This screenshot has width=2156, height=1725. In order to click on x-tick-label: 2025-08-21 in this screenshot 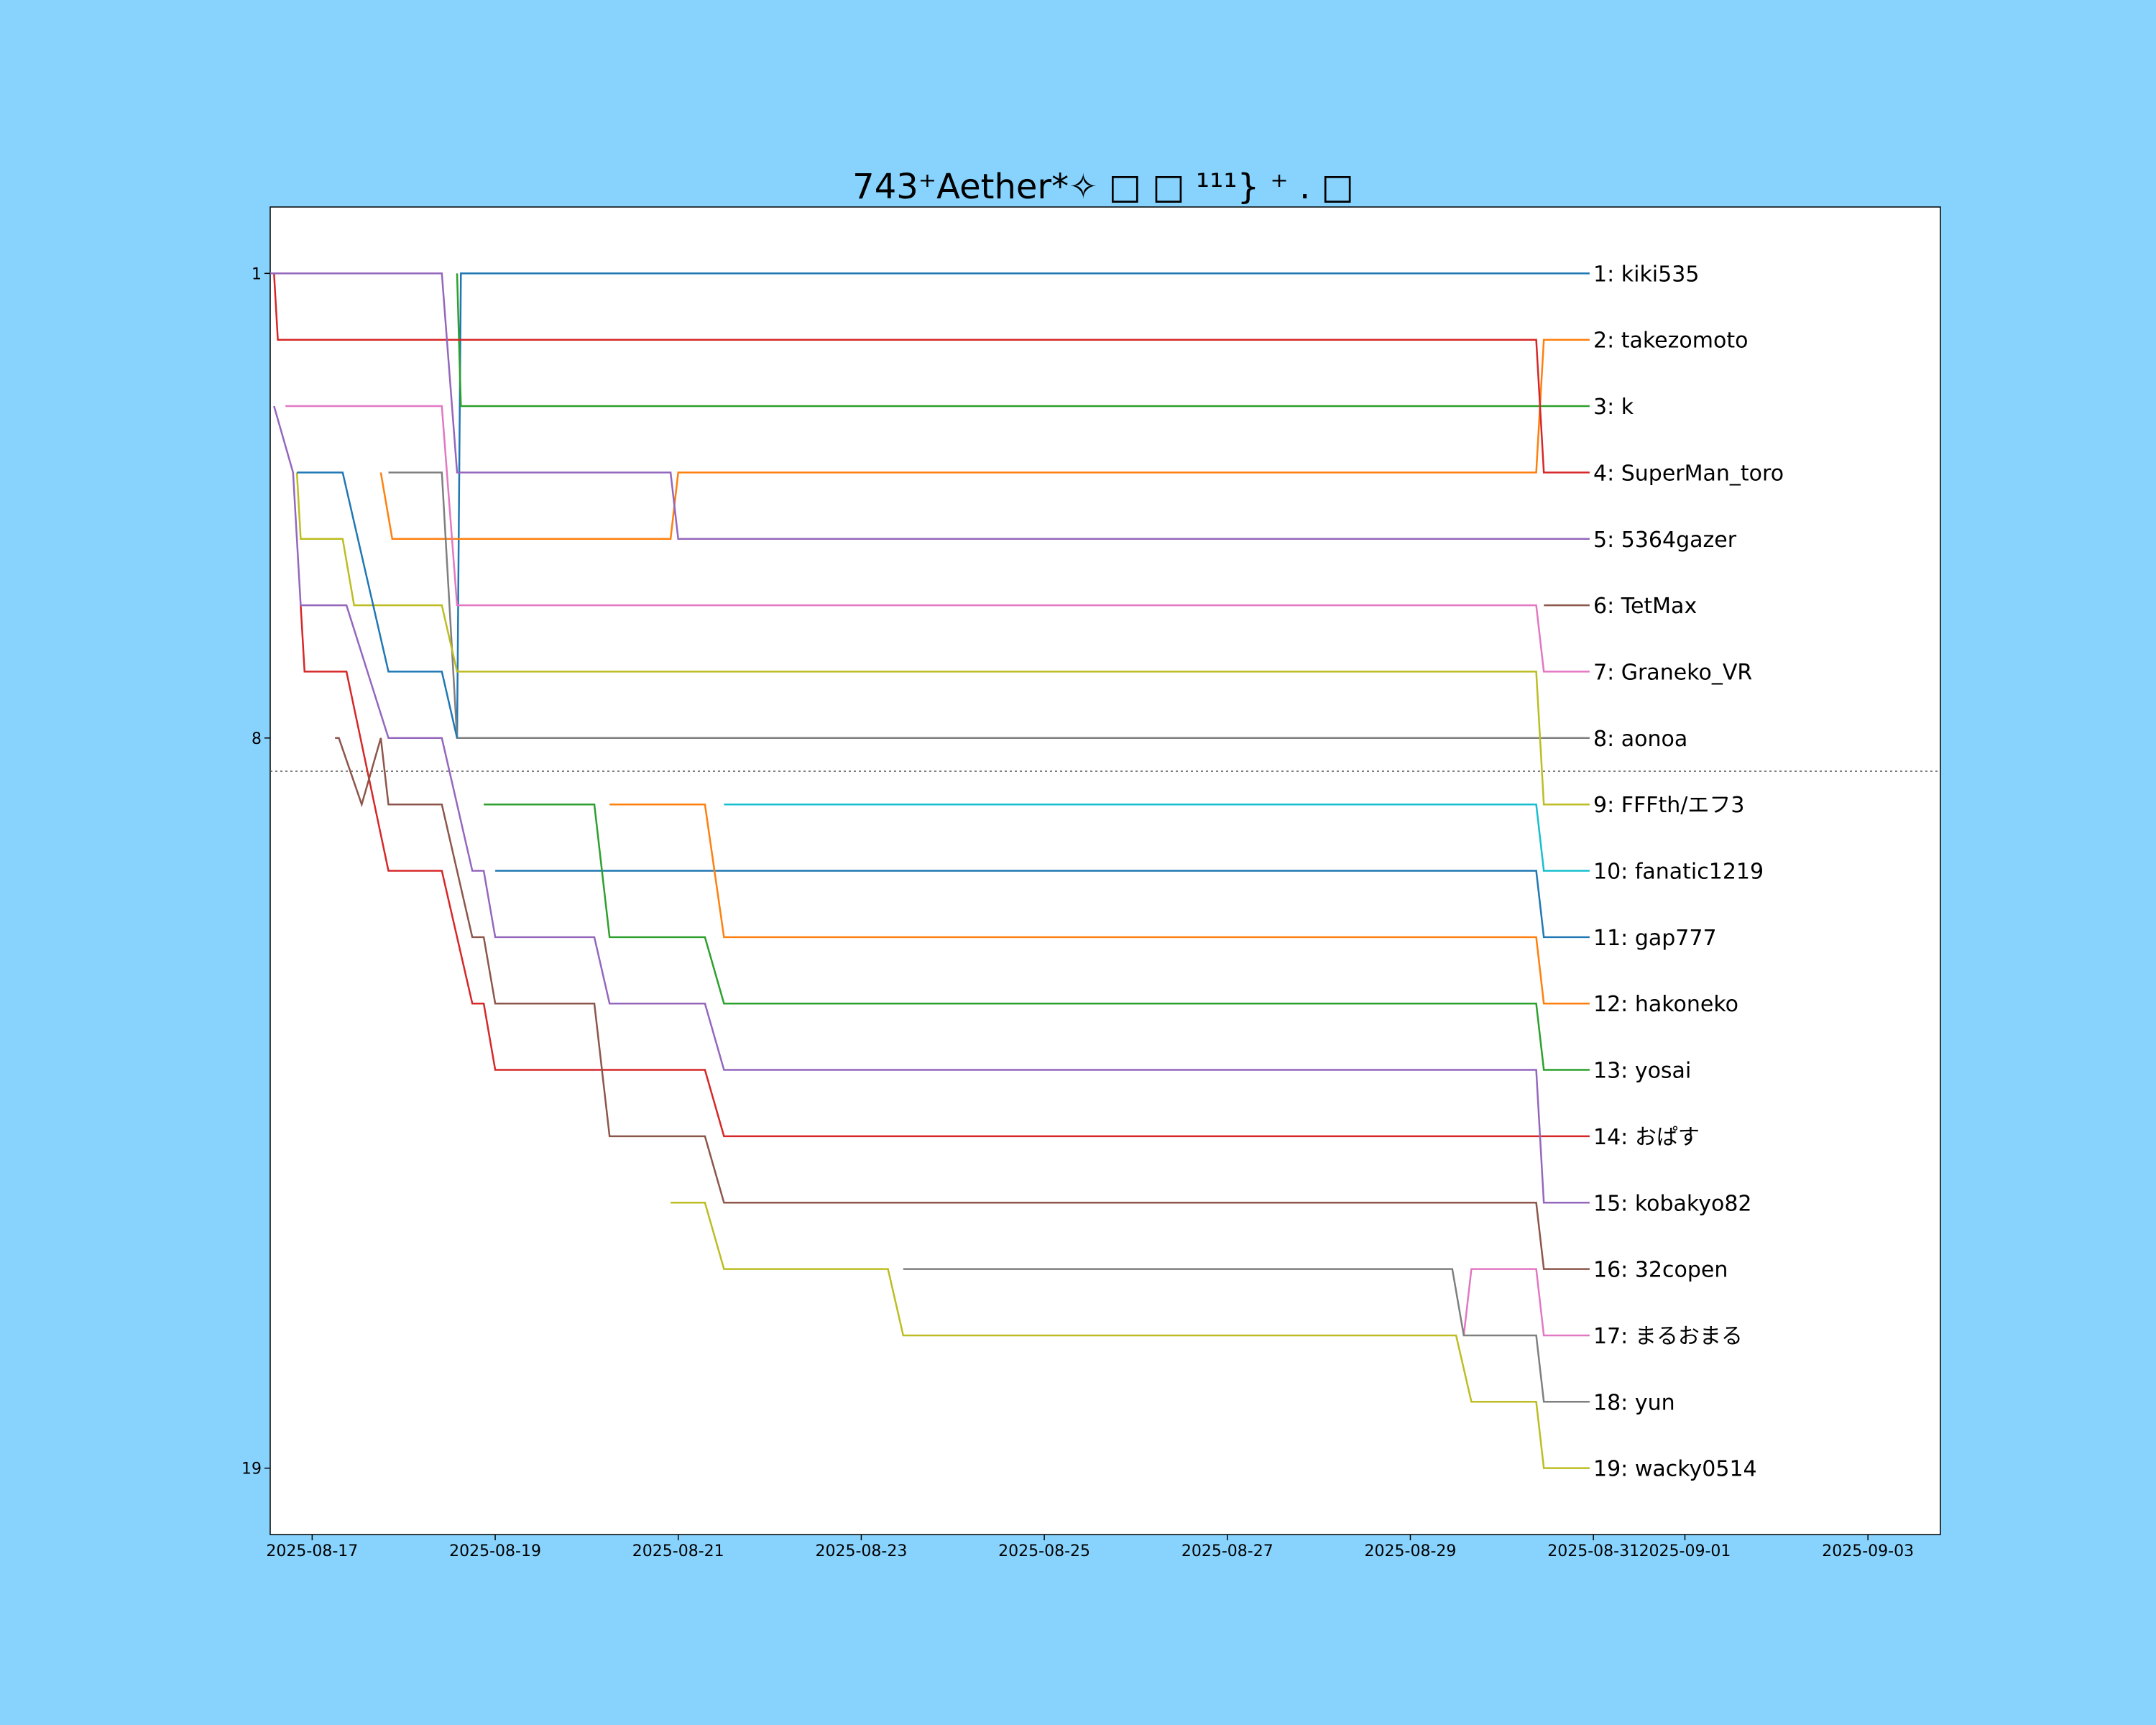, I will do `click(678, 1551)`.